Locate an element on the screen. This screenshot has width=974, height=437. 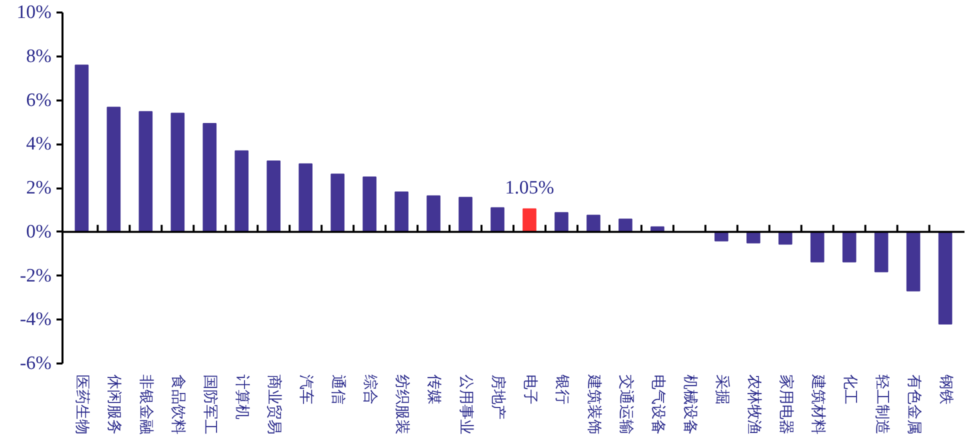
x-tick-label: 汽车 is located at coordinates (306, 389).